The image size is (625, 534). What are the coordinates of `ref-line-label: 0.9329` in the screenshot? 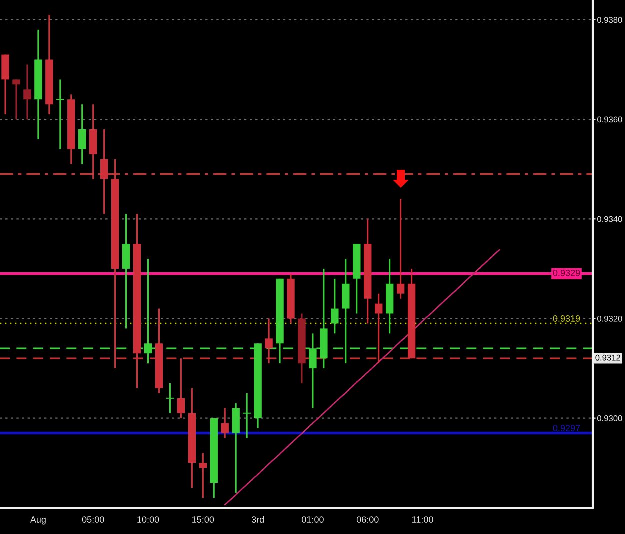 It's located at (566, 273).